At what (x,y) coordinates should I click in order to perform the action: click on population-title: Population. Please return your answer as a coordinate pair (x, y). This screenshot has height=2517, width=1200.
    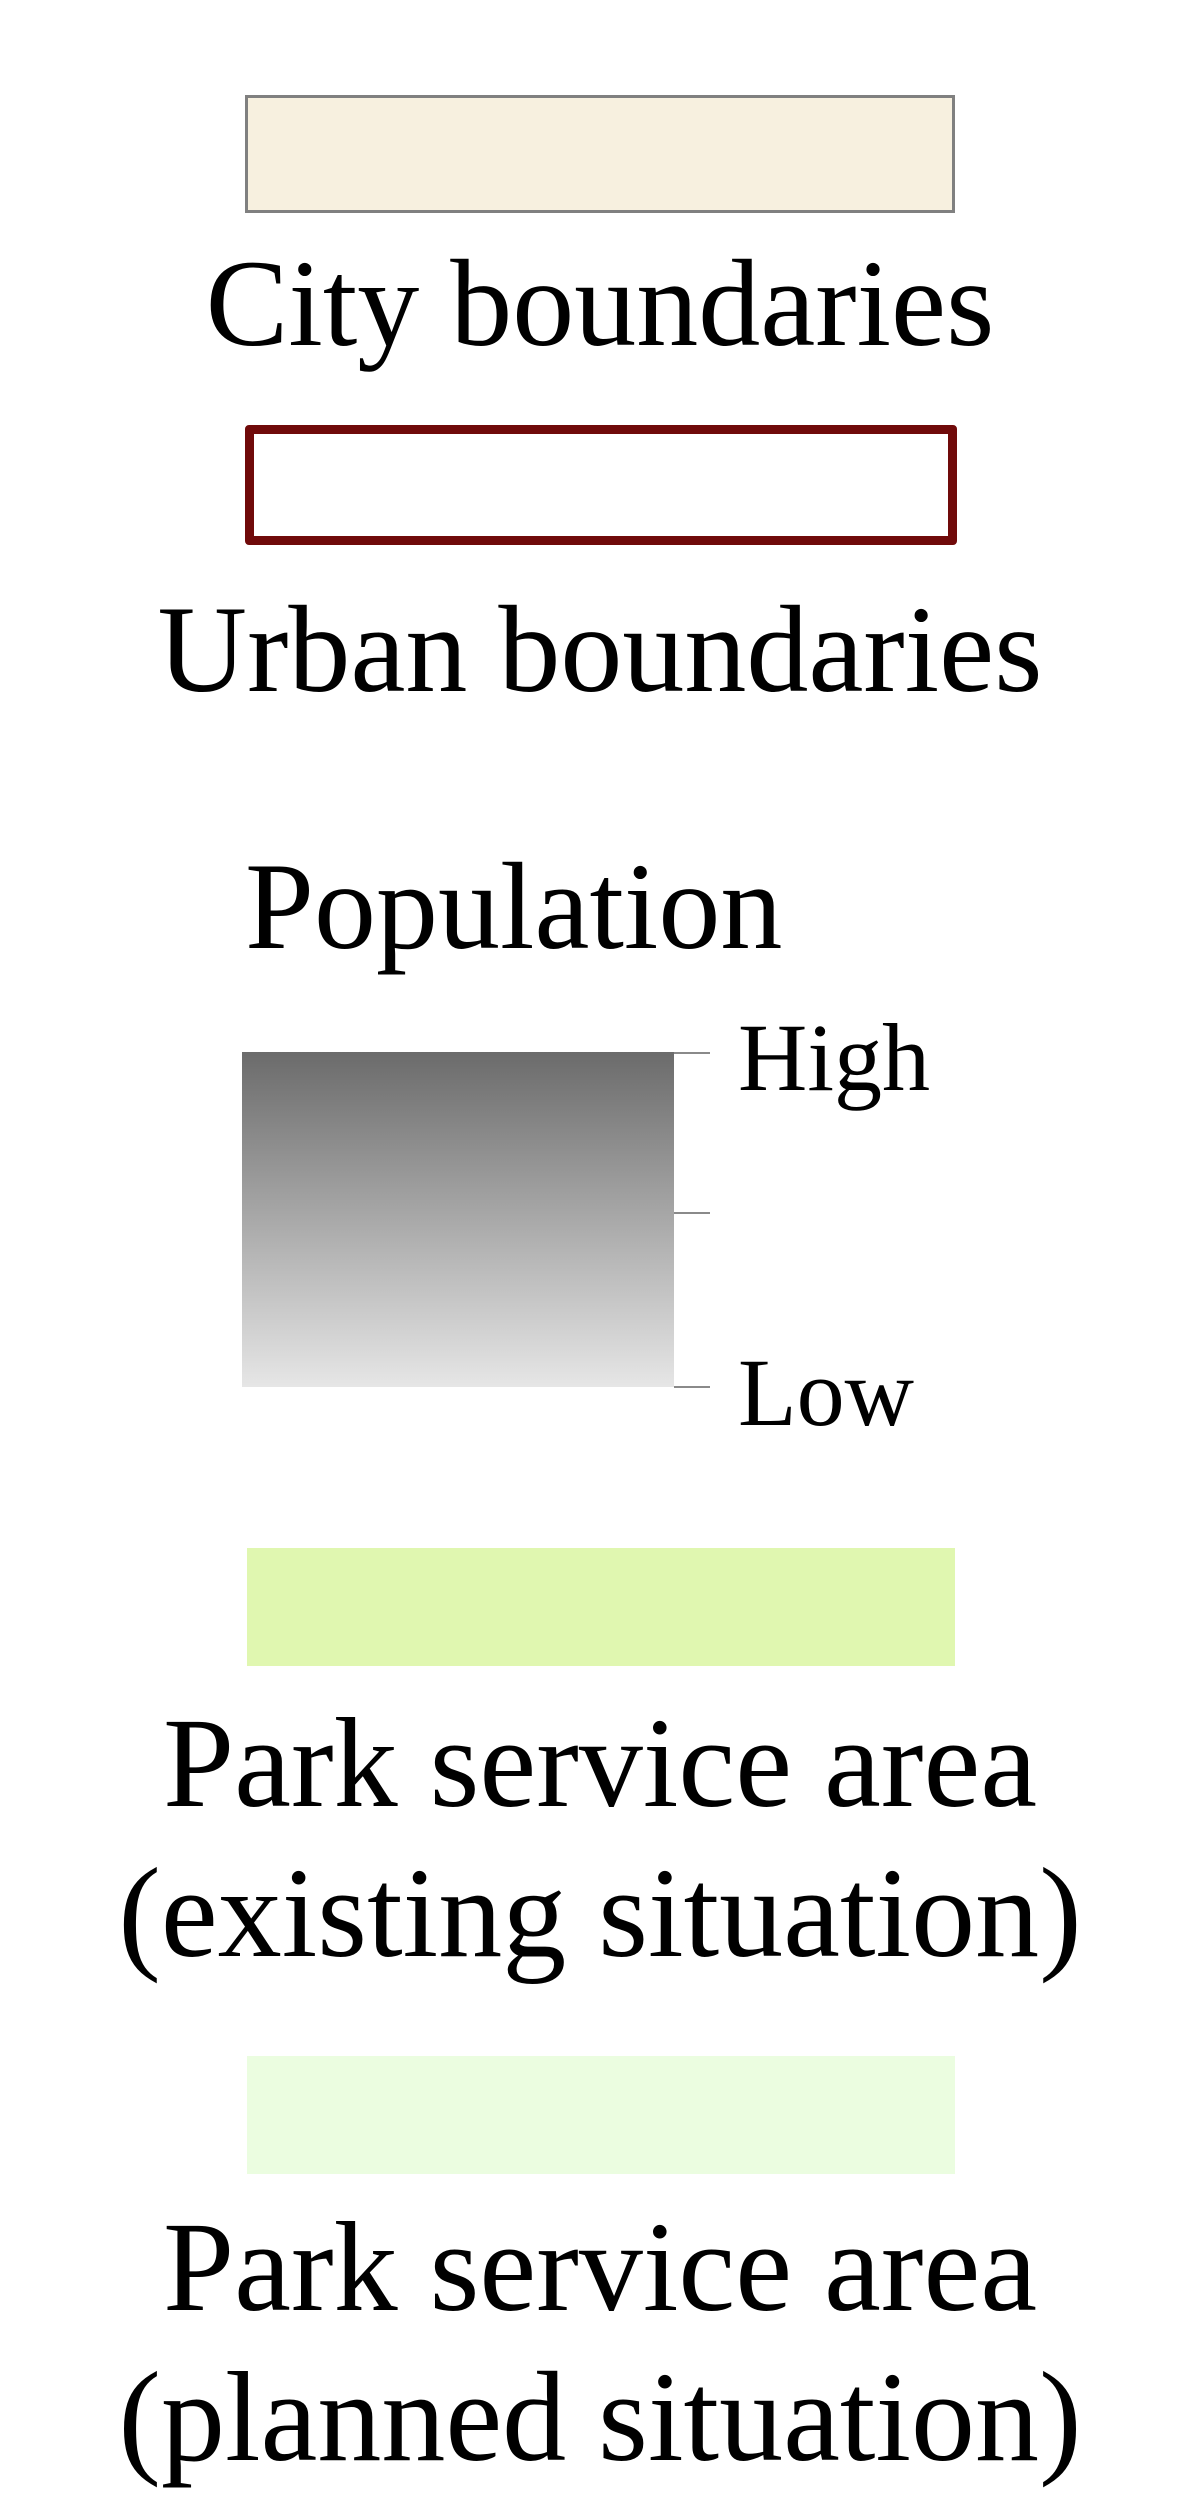
    Looking at the image, I should click on (514, 906).